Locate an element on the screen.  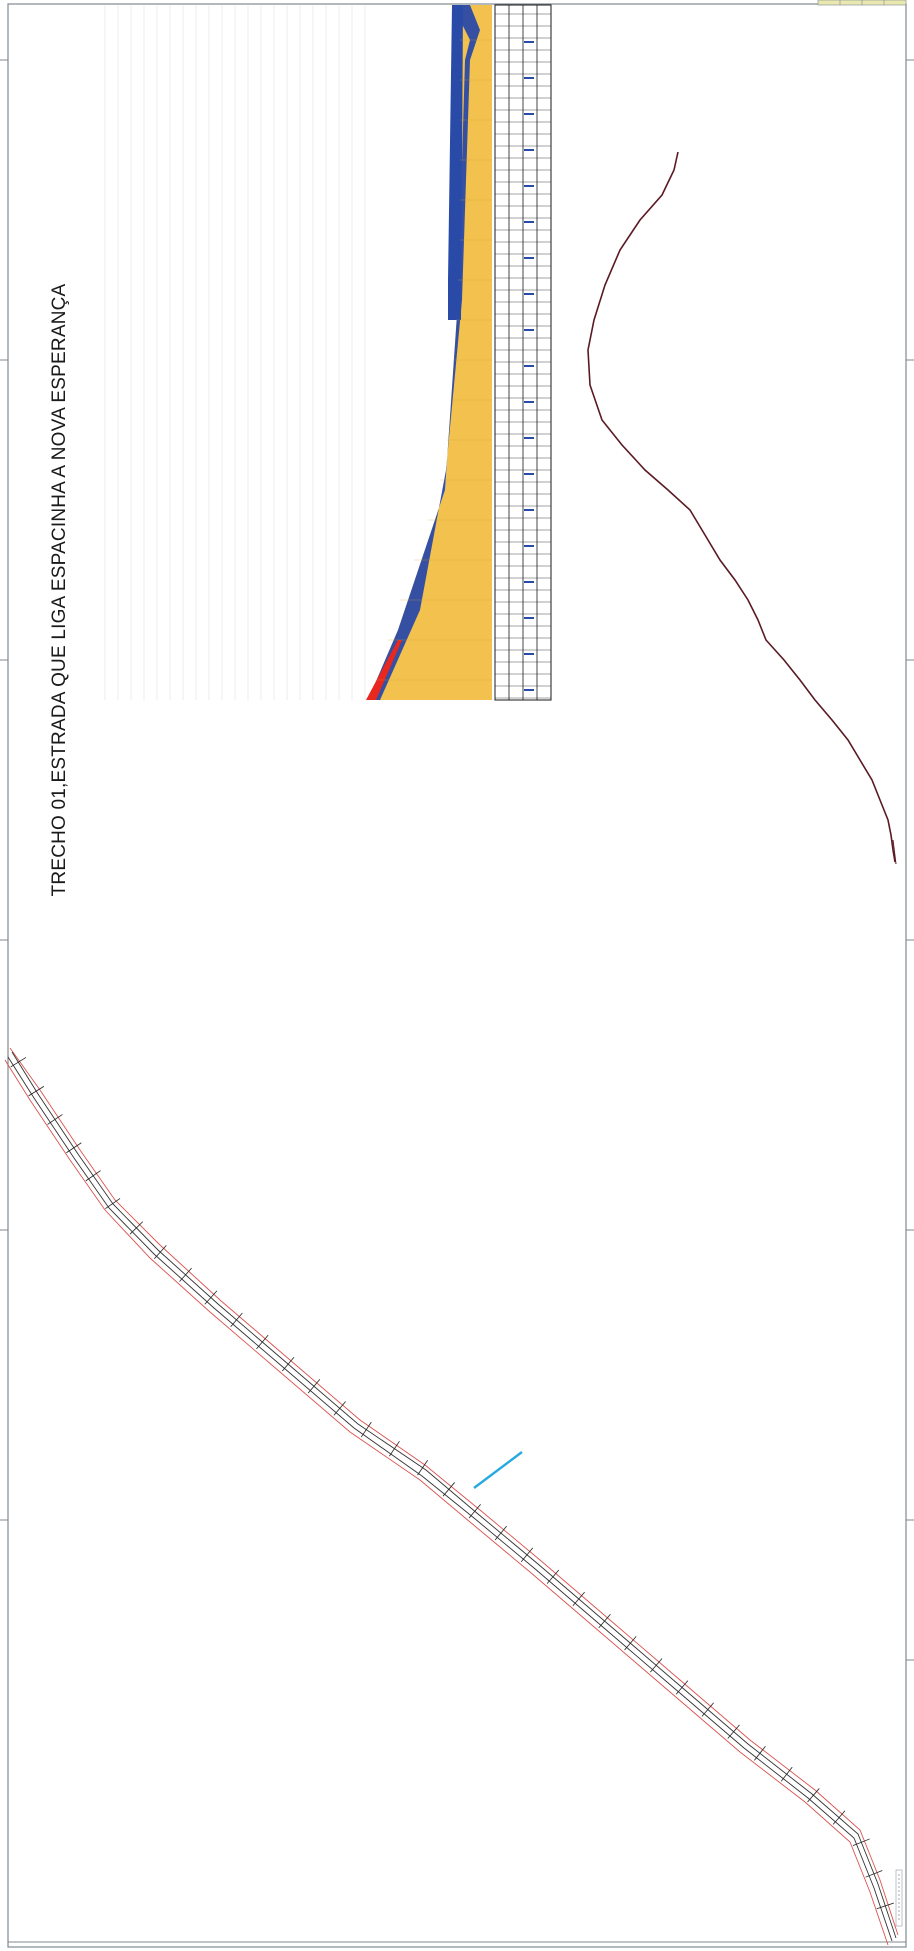
profile-blue-band is located at coordinates (424, 352).